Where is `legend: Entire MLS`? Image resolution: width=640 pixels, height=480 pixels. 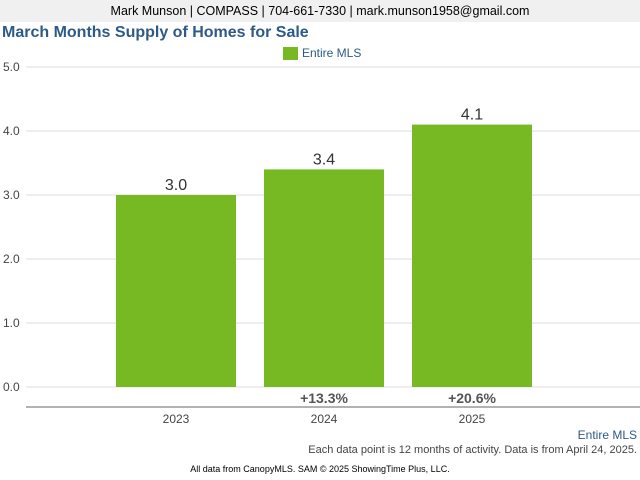
legend: Entire MLS is located at coordinates (322, 53).